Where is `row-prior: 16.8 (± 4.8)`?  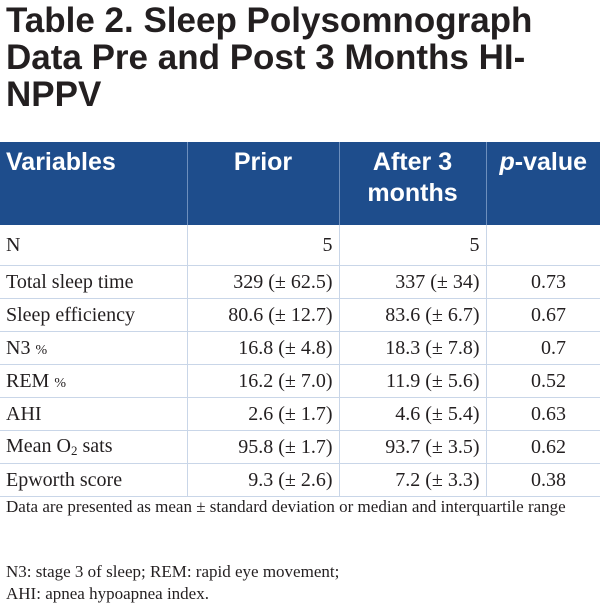
row-prior: 16.8 (± 4.8) is located at coordinates (263, 348).